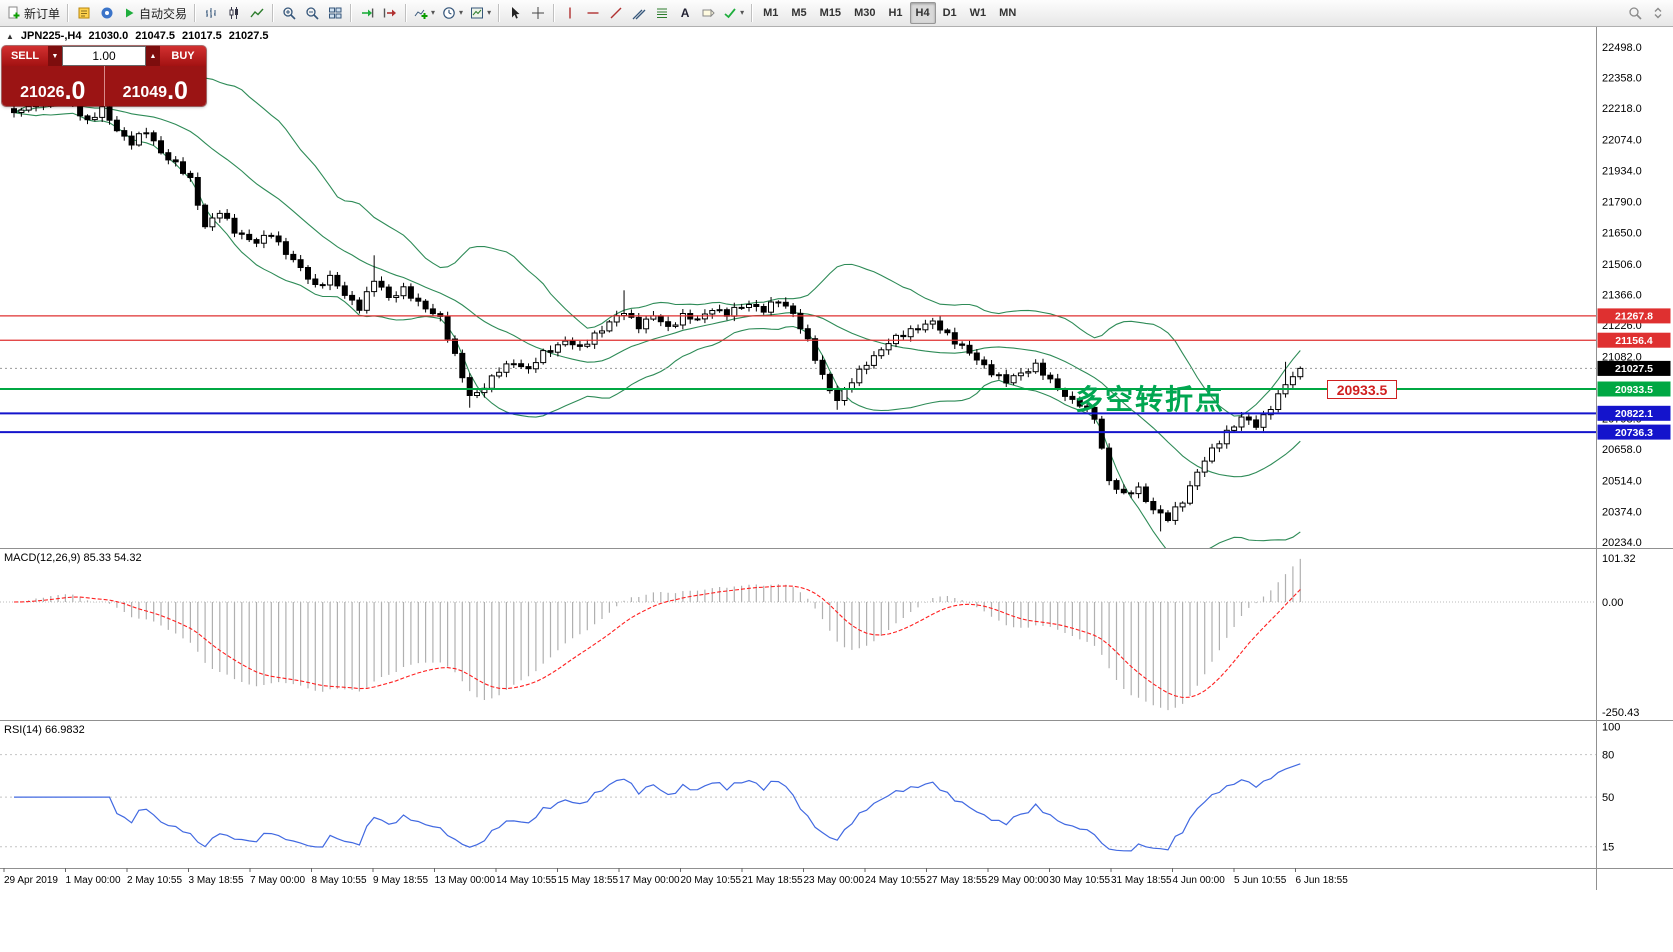  What do you see at coordinates (657, 642) in the screenshot?
I see `macd-signal-line` at bounding box center [657, 642].